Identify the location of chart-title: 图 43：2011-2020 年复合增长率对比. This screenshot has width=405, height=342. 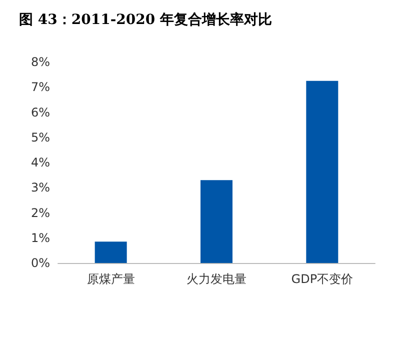
(145, 19).